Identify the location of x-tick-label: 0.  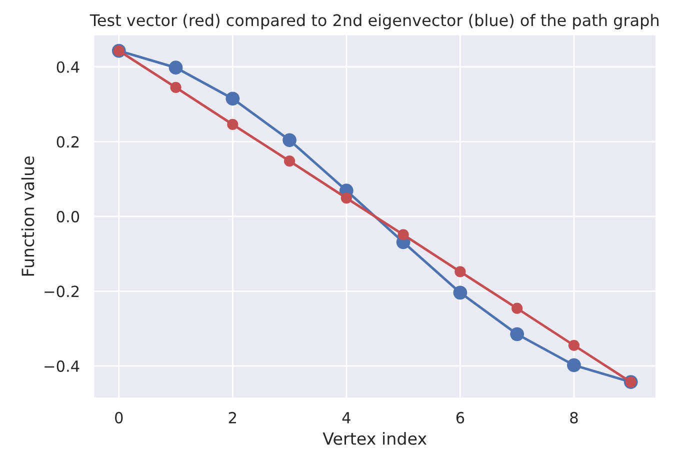
(119, 418).